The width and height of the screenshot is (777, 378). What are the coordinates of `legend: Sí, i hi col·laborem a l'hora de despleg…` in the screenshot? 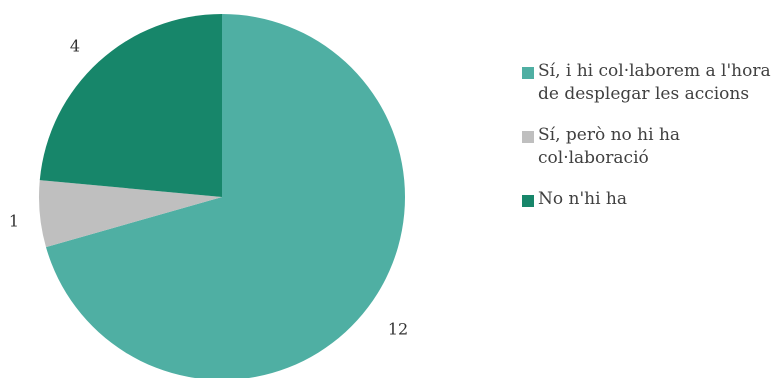 It's located at (647, 144).